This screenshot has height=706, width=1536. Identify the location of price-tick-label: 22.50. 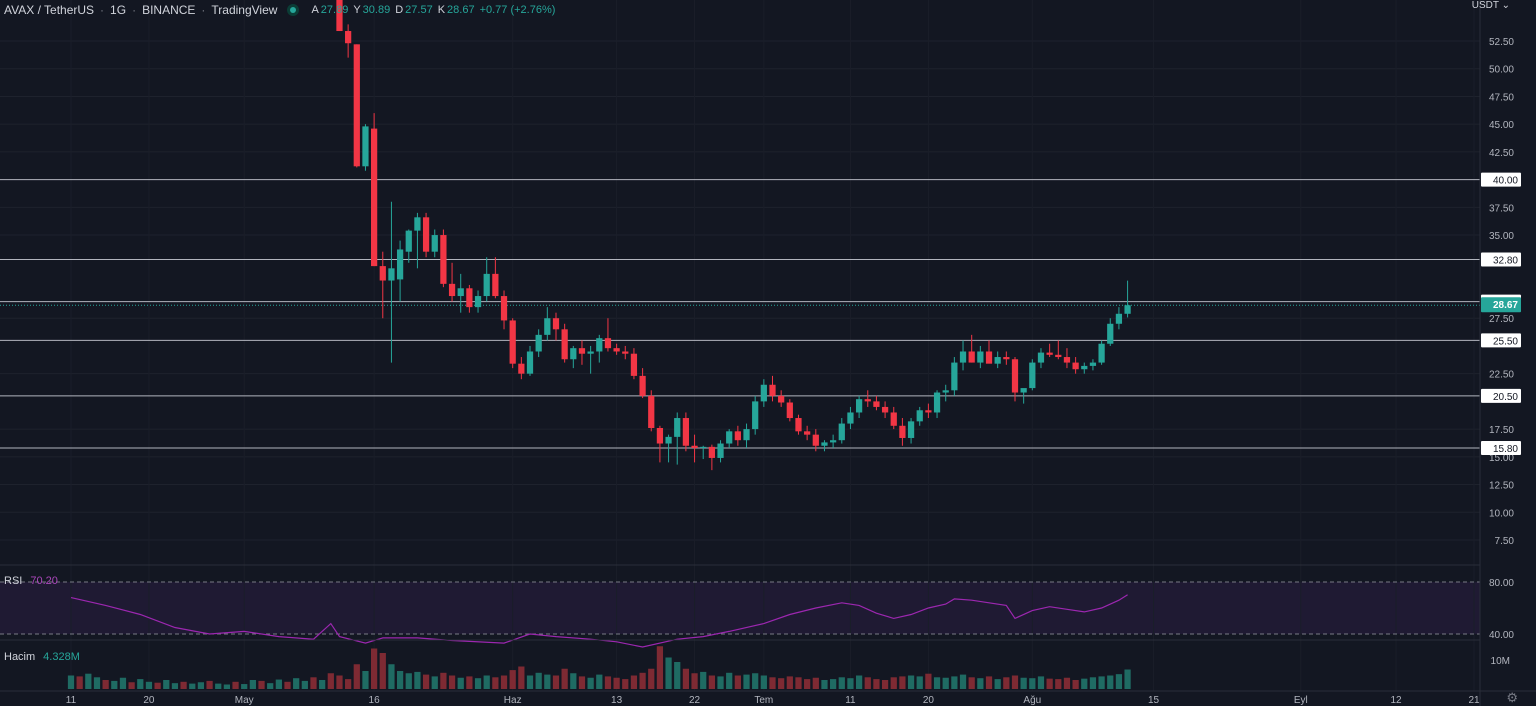
(1501, 375).